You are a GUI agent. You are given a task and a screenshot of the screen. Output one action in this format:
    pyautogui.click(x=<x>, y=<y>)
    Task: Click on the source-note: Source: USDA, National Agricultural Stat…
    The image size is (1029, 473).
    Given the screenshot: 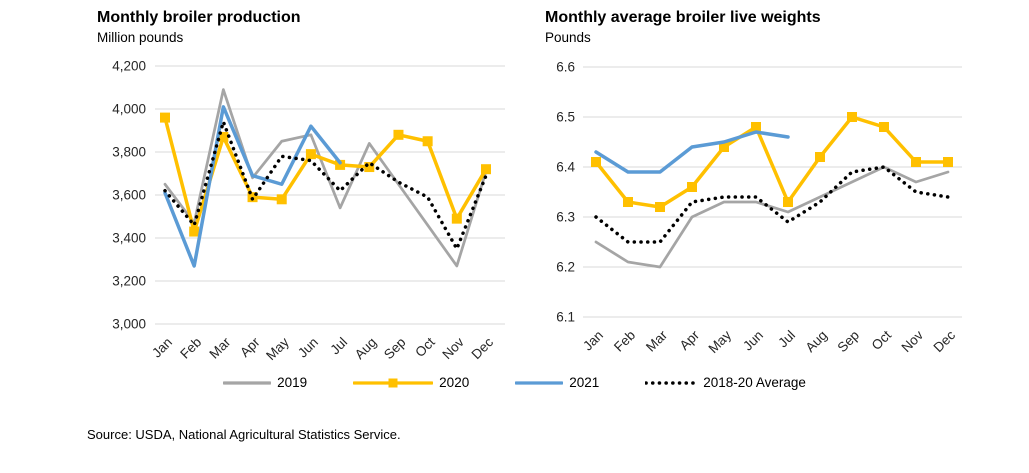 What is the action you would take?
    pyautogui.click(x=244, y=434)
    